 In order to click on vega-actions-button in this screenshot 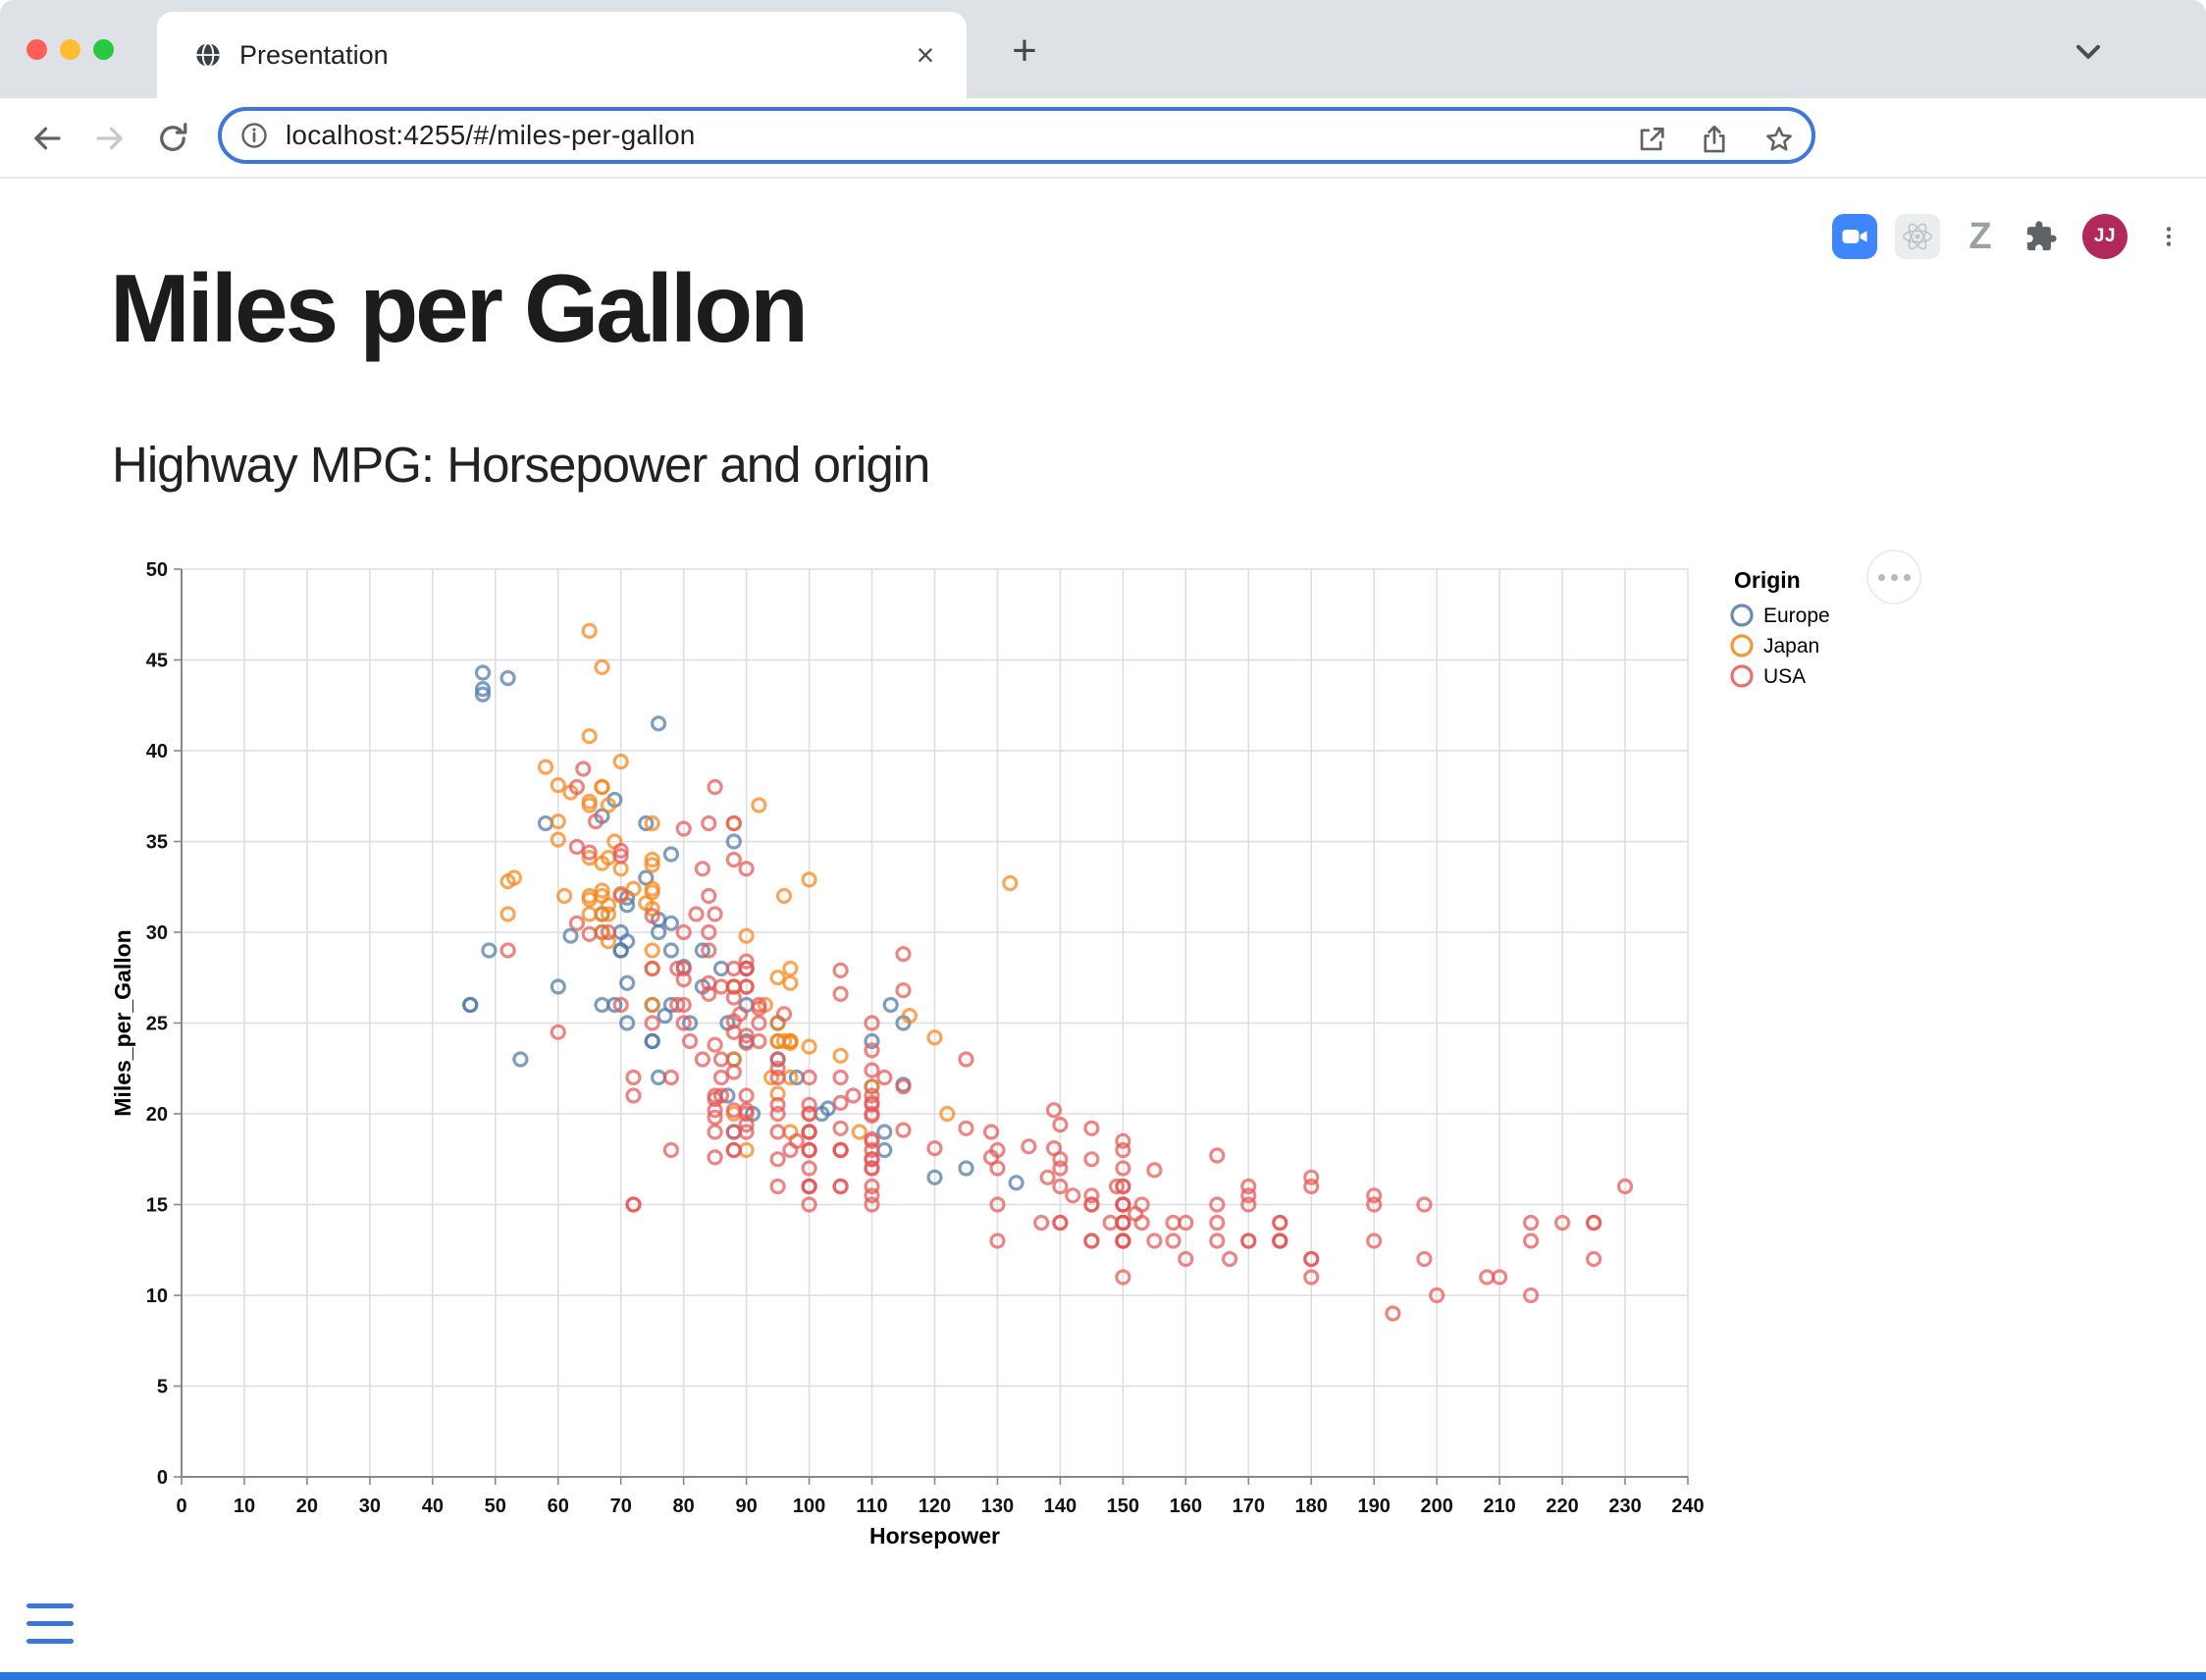, I will do `click(1894, 577)`.